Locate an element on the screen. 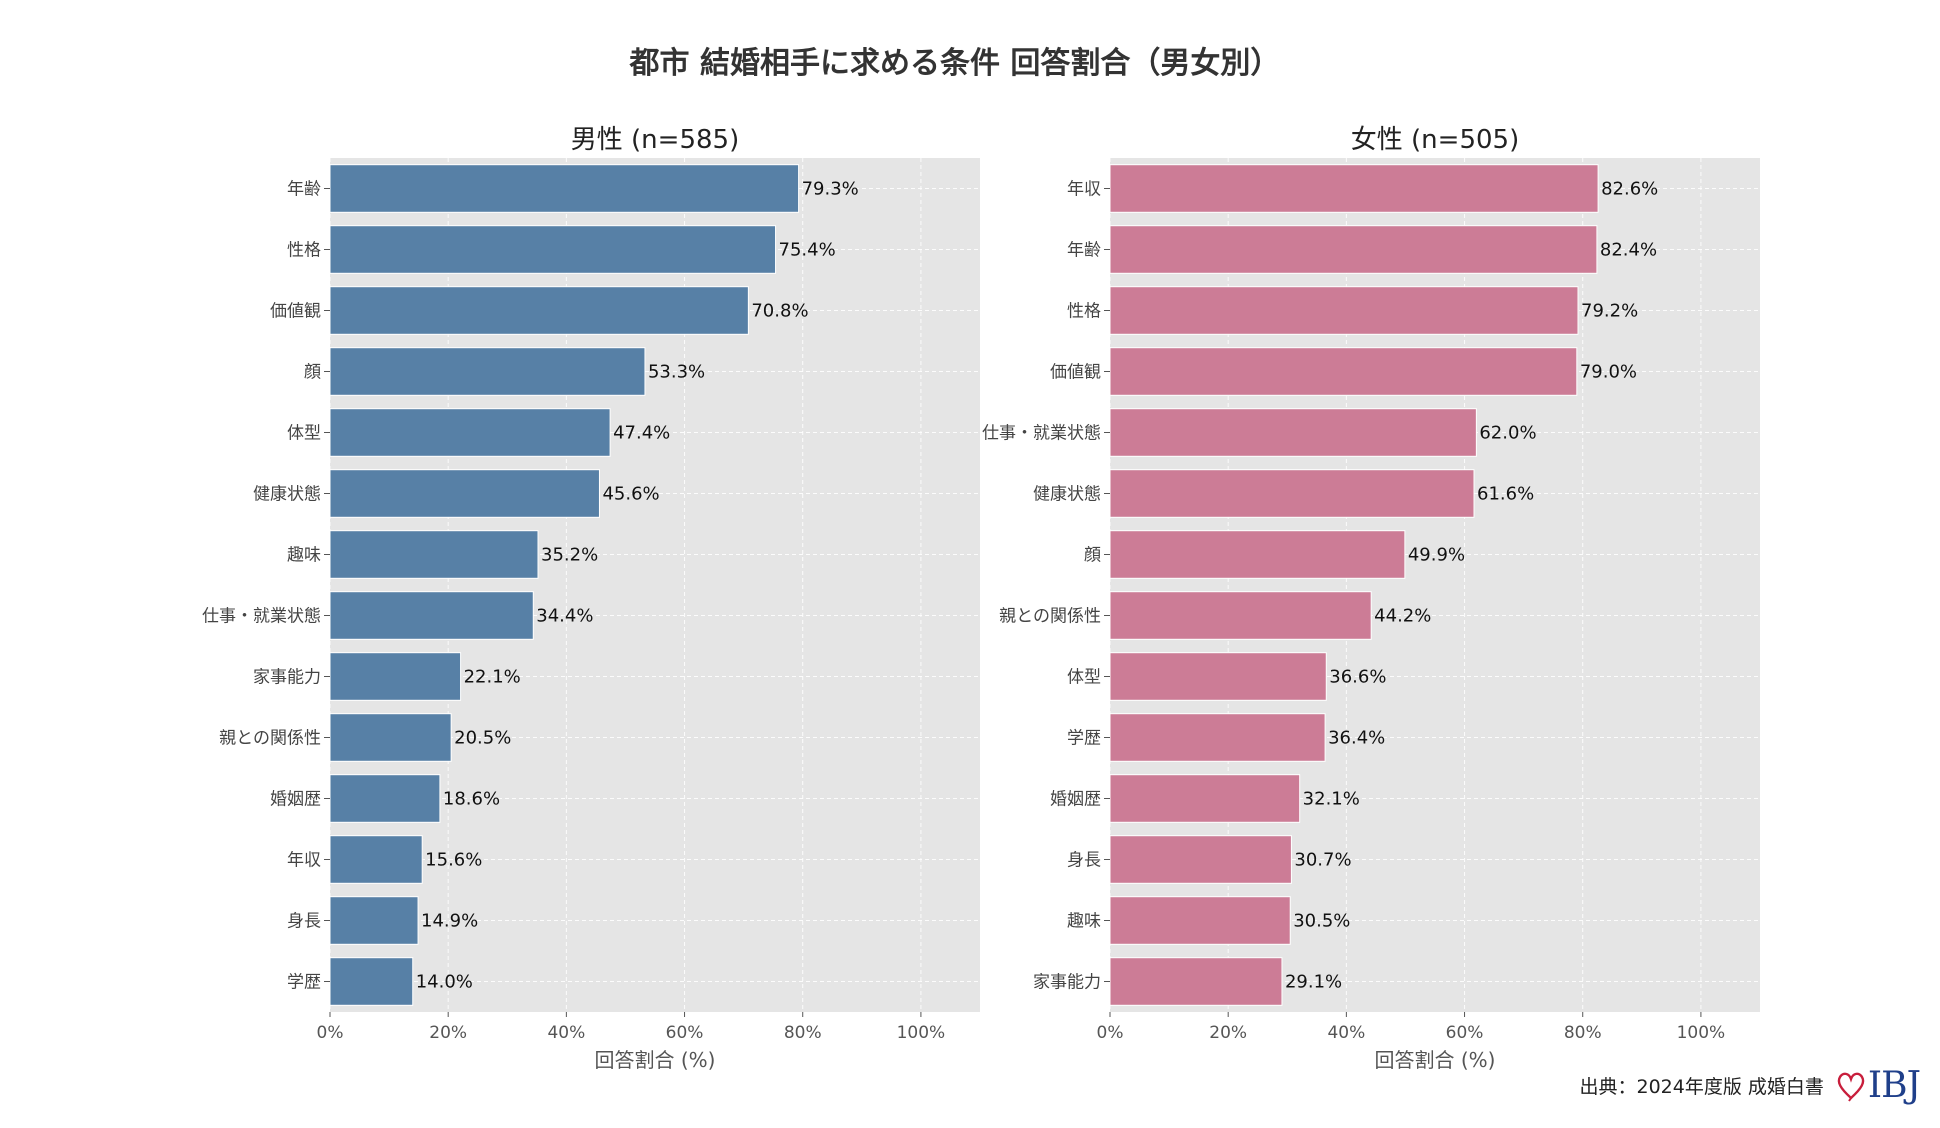 This screenshot has height=1128, width=1940. bar-value-label: 14.9% is located at coordinates (449, 921).